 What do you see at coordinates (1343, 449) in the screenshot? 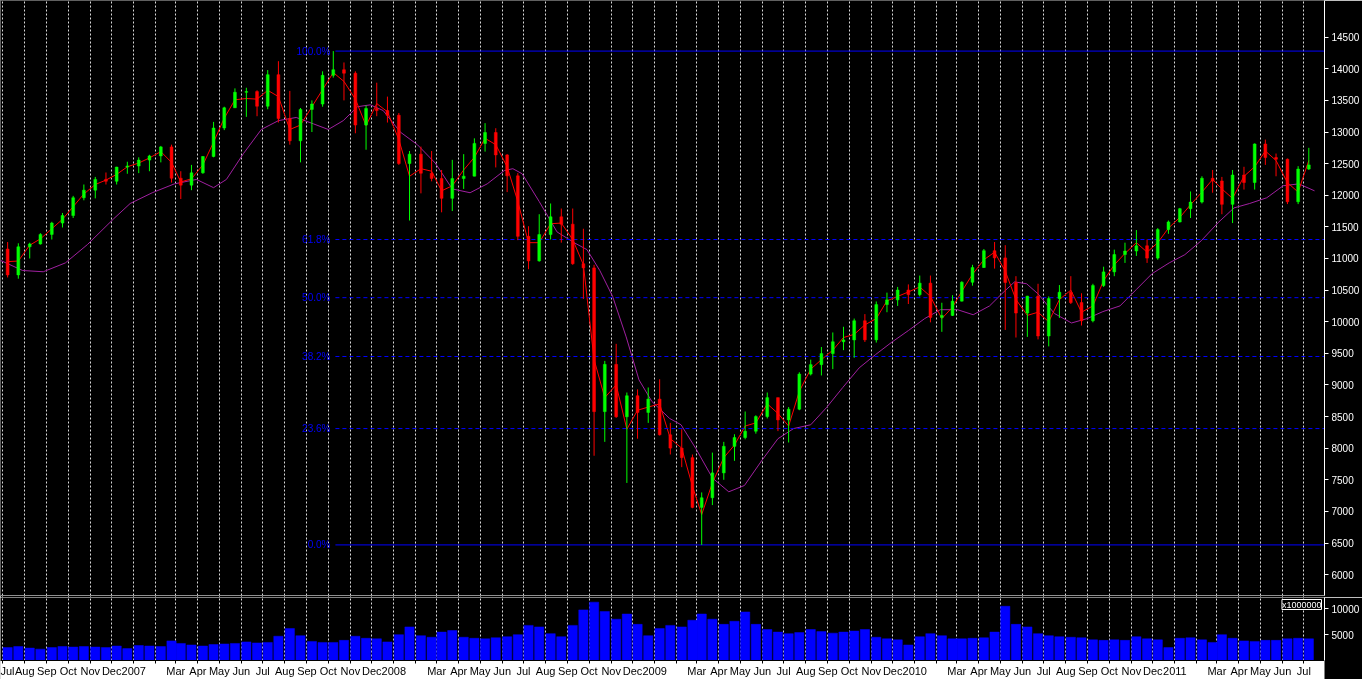
I see `y-tick-label: 8000` at bounding box center [1343, 449].